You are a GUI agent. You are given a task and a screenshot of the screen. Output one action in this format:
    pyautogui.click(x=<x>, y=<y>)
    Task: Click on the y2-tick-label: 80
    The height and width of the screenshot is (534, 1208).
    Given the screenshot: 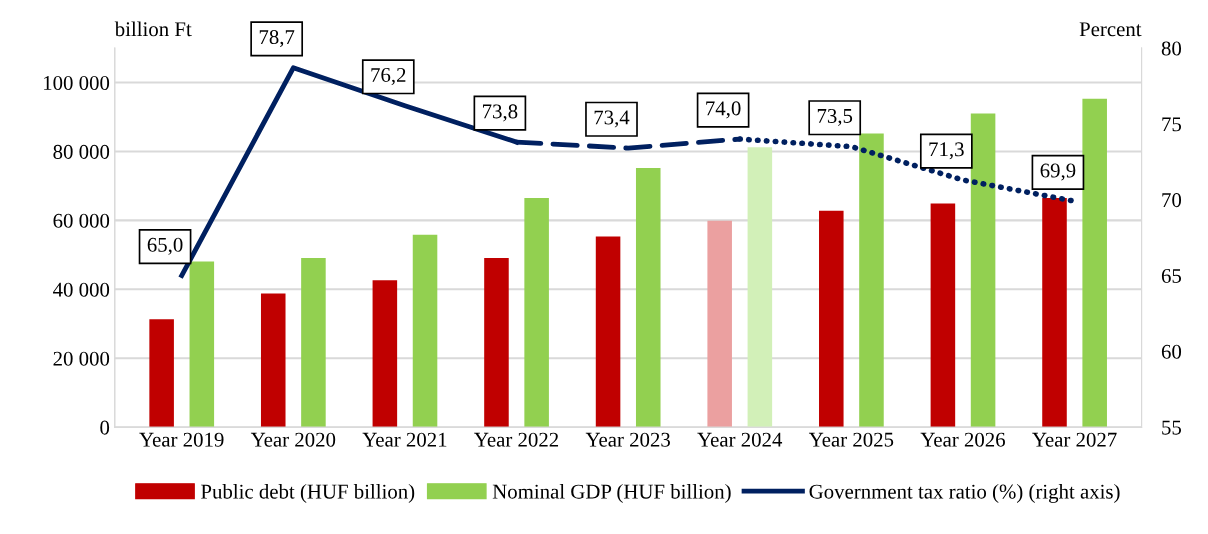 What is the action you would take?
    pyautogui.click(x=1171, y=48)
    